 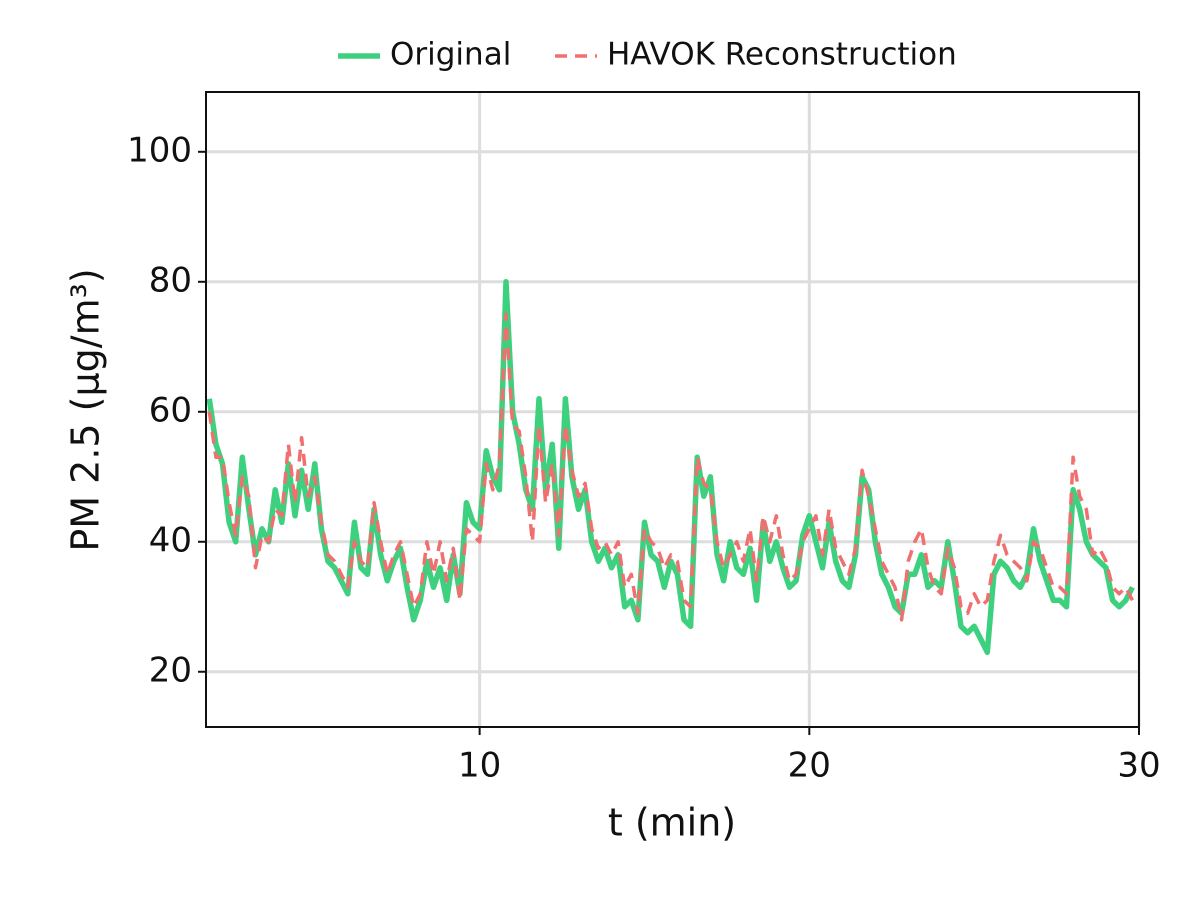 What do you see at coordinates (159, 150) in the screenshot?
I see `y-tick-label: 100` at bounding box center [159, 150].